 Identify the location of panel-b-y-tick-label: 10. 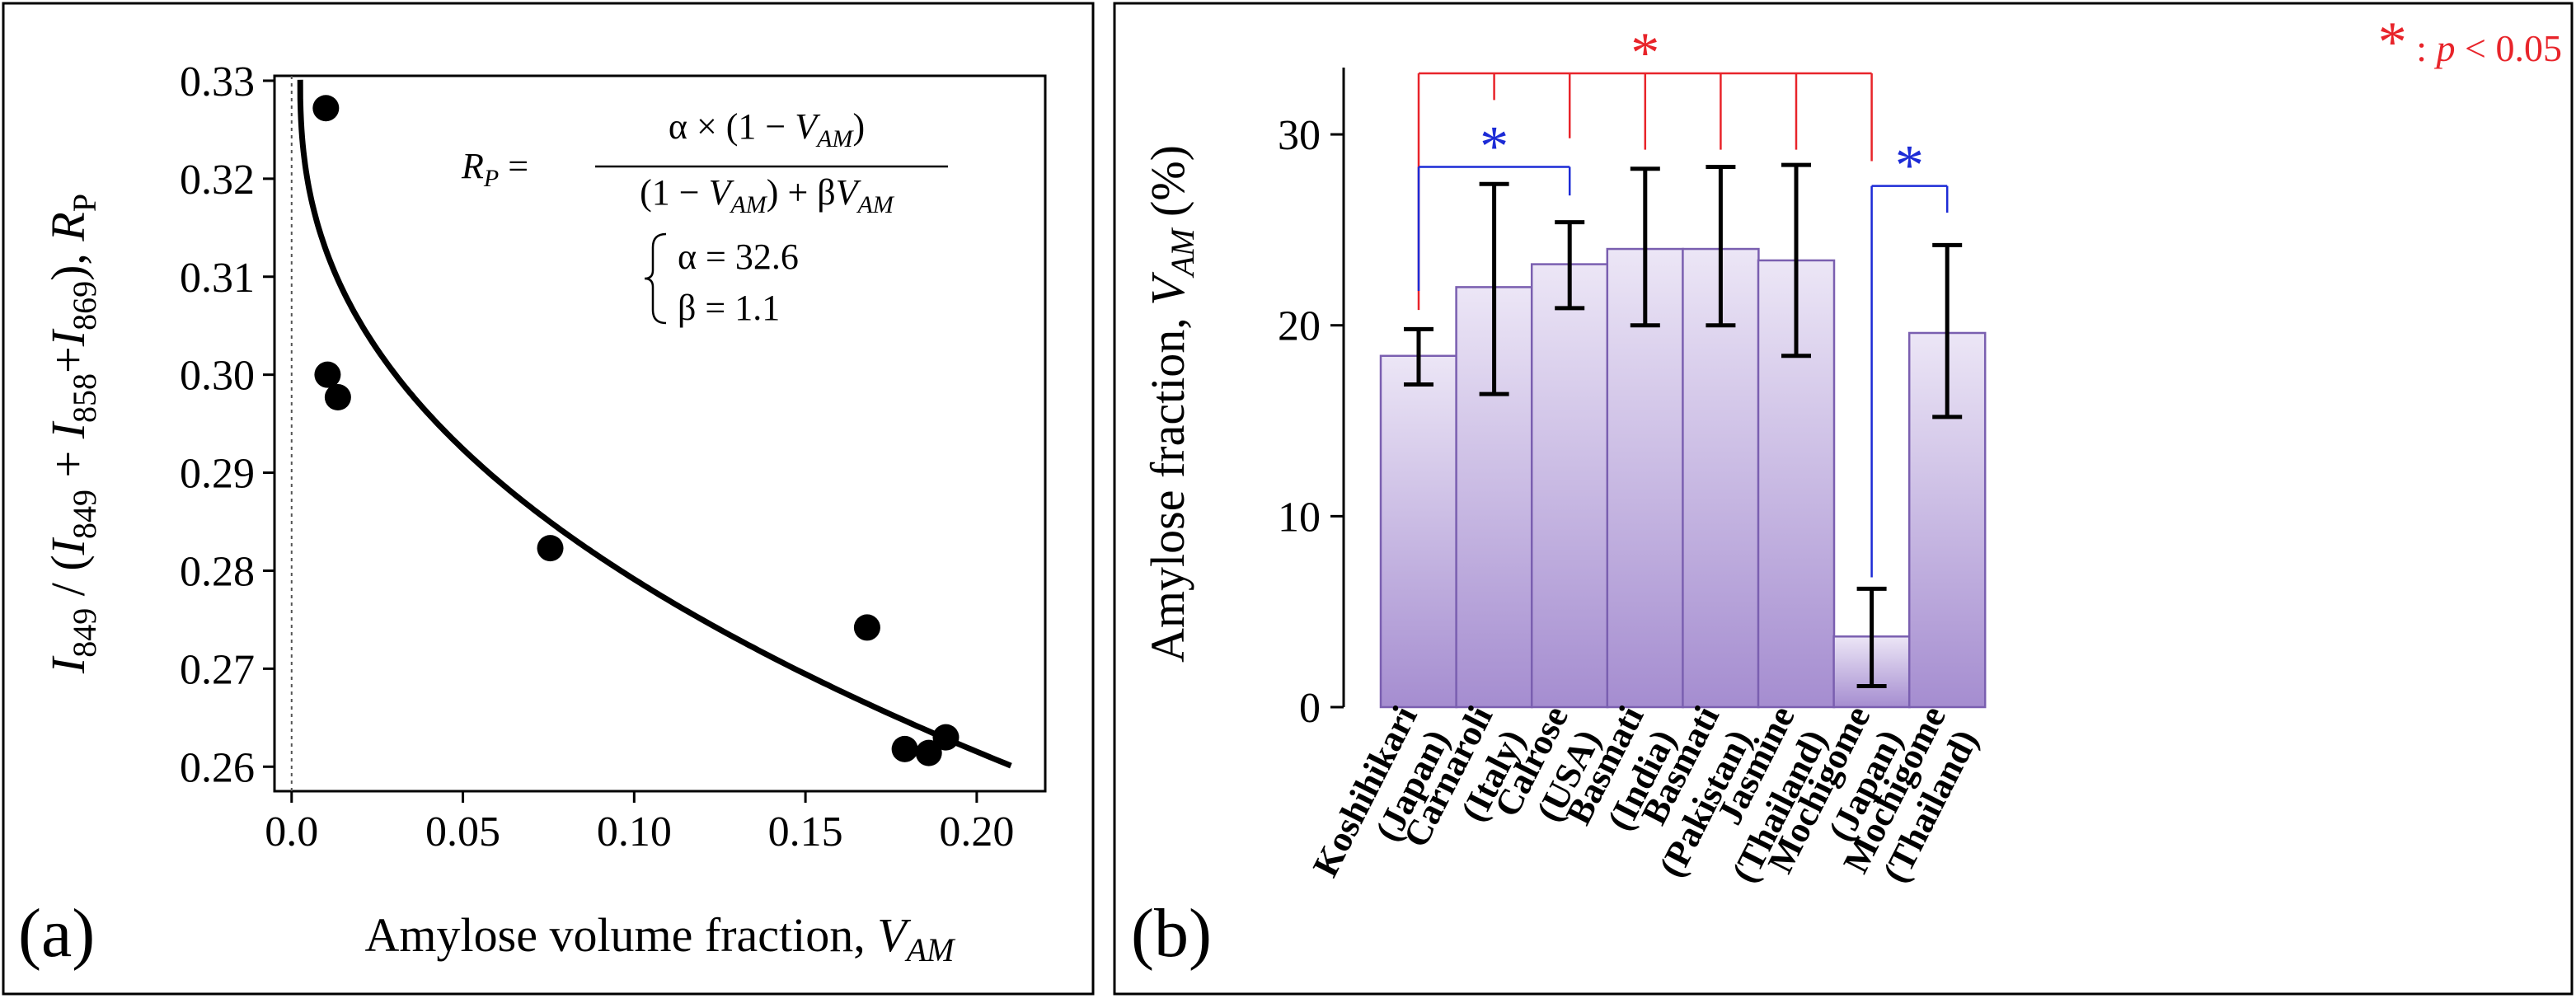
(1299, 517).